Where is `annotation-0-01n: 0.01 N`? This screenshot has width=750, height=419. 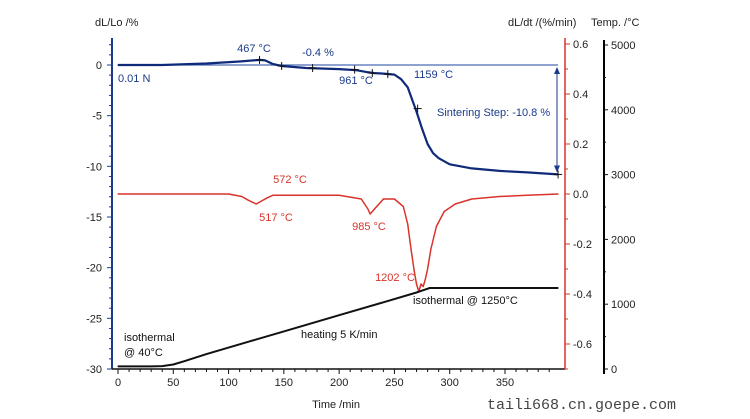
annotation-0-01n: 0.01 N is located at coordinates (134, 79).